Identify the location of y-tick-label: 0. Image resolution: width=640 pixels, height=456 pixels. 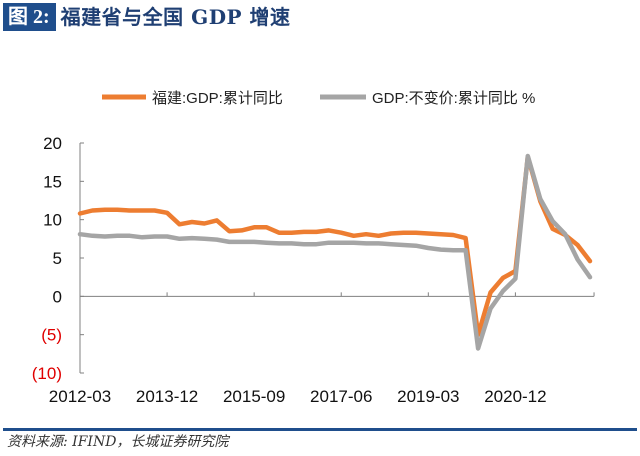
(57, 296).